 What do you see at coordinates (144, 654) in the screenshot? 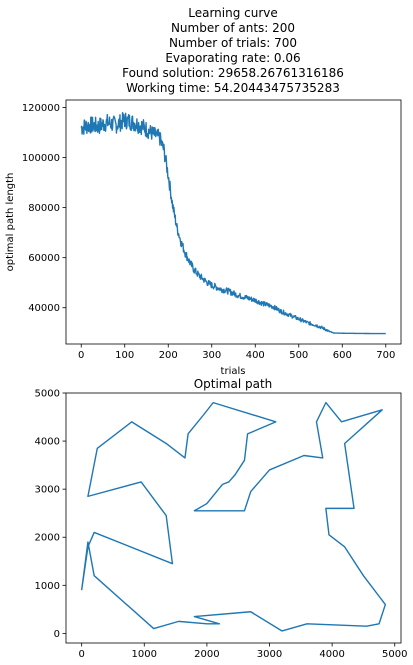
I see `optimal-path-xtick-label: 1000` at bounding box center [144, 654].